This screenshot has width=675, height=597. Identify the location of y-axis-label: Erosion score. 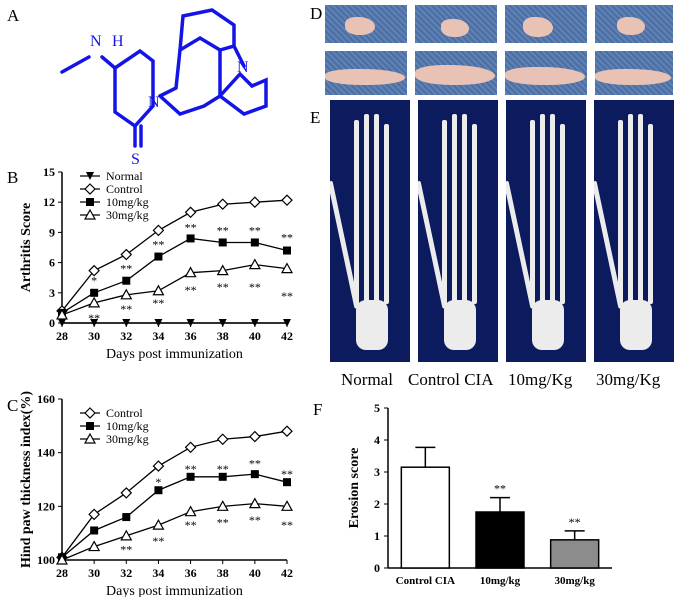
(354, 488).